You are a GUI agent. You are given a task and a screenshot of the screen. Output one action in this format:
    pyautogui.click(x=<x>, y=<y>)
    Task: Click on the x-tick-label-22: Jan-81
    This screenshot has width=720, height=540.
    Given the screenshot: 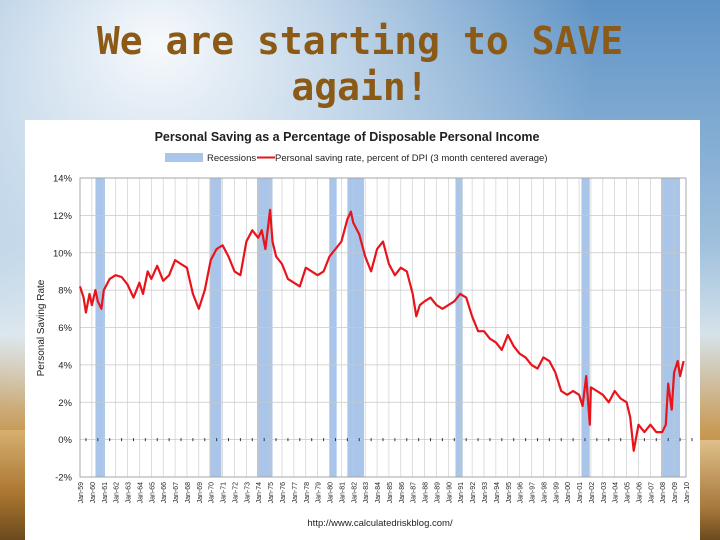 What is the action you would take?
    pyautogui.click(x=342, y=493)
    